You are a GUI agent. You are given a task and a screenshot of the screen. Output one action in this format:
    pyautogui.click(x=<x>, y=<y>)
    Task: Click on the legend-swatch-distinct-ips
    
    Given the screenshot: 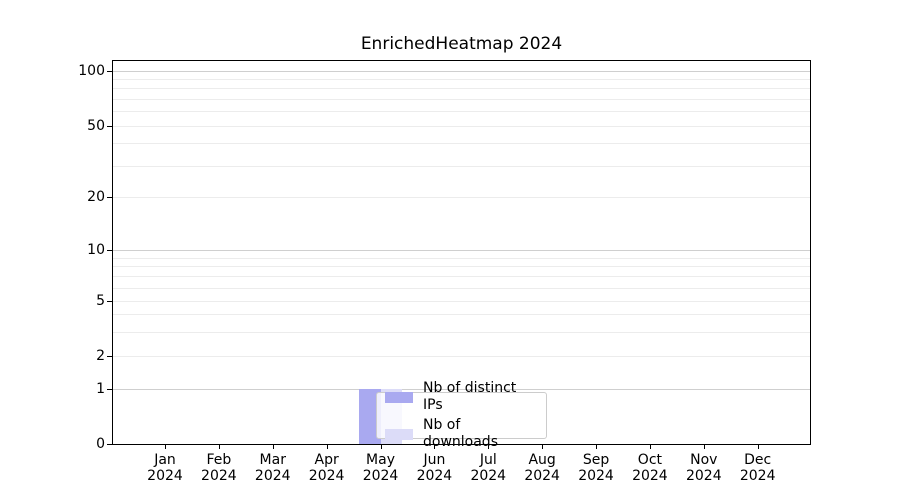 What is the action you would take?
    pyautogui.click(x=399, y=397)
    